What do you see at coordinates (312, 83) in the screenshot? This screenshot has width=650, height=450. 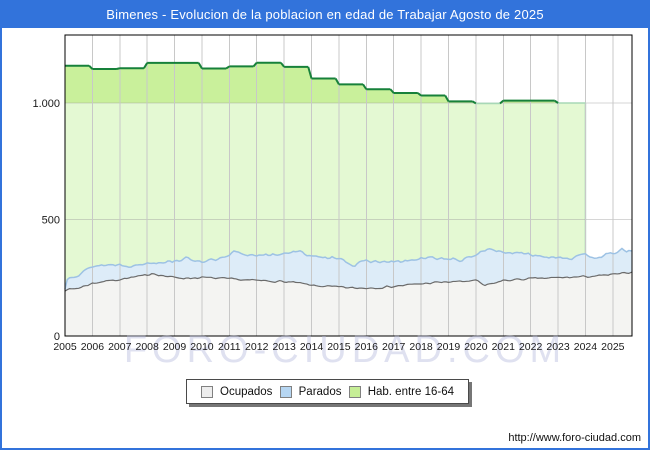 I see `hab-line` at bounding box center [312, 83].